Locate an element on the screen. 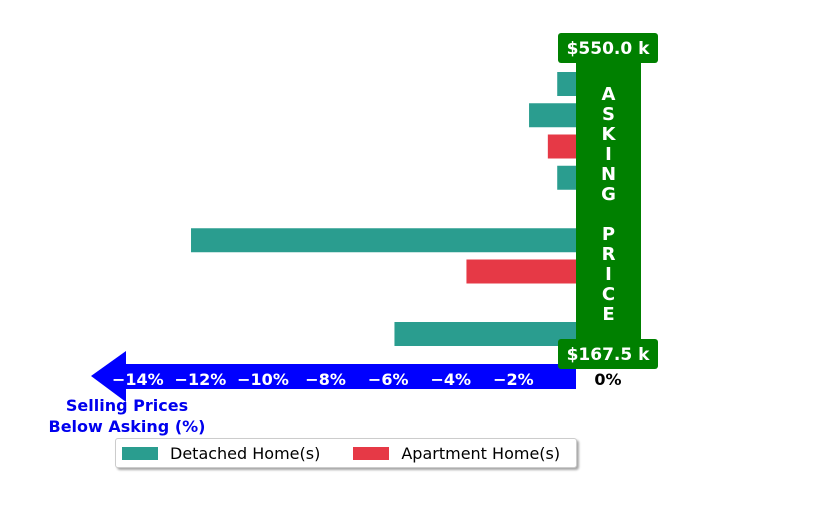 The height and width of the screenshot is (509, 834). bottom-price-label: $167.5 k is located at coordinates (609, 355).